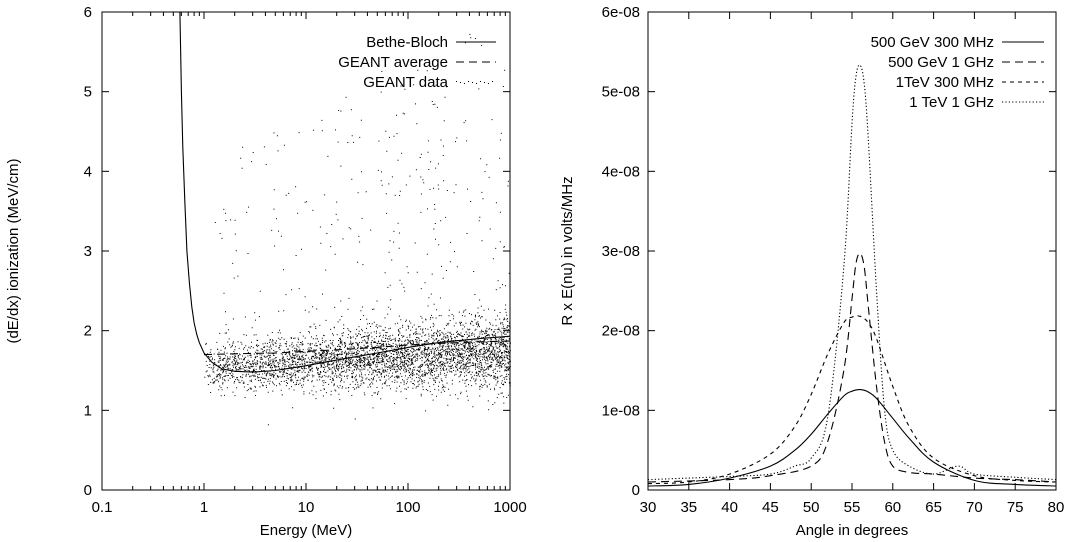 The height and width of the screenshot is (542, 1070). I want to click on legend-label: GEANT average, so click(393, 62).